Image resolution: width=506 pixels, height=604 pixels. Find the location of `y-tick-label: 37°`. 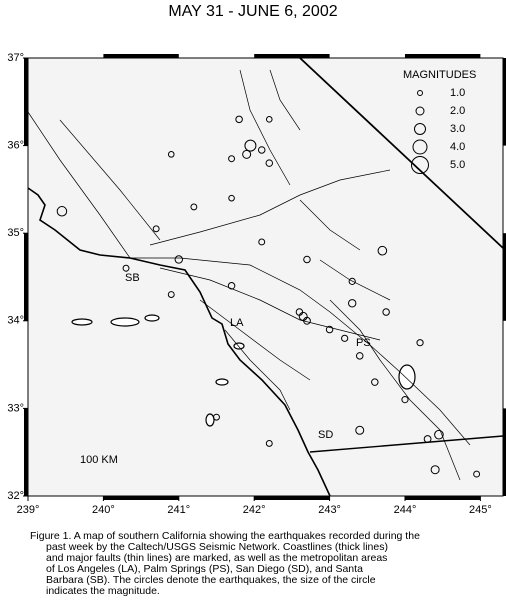

y-tick-label: 37° is located at coordinates (15, 58).